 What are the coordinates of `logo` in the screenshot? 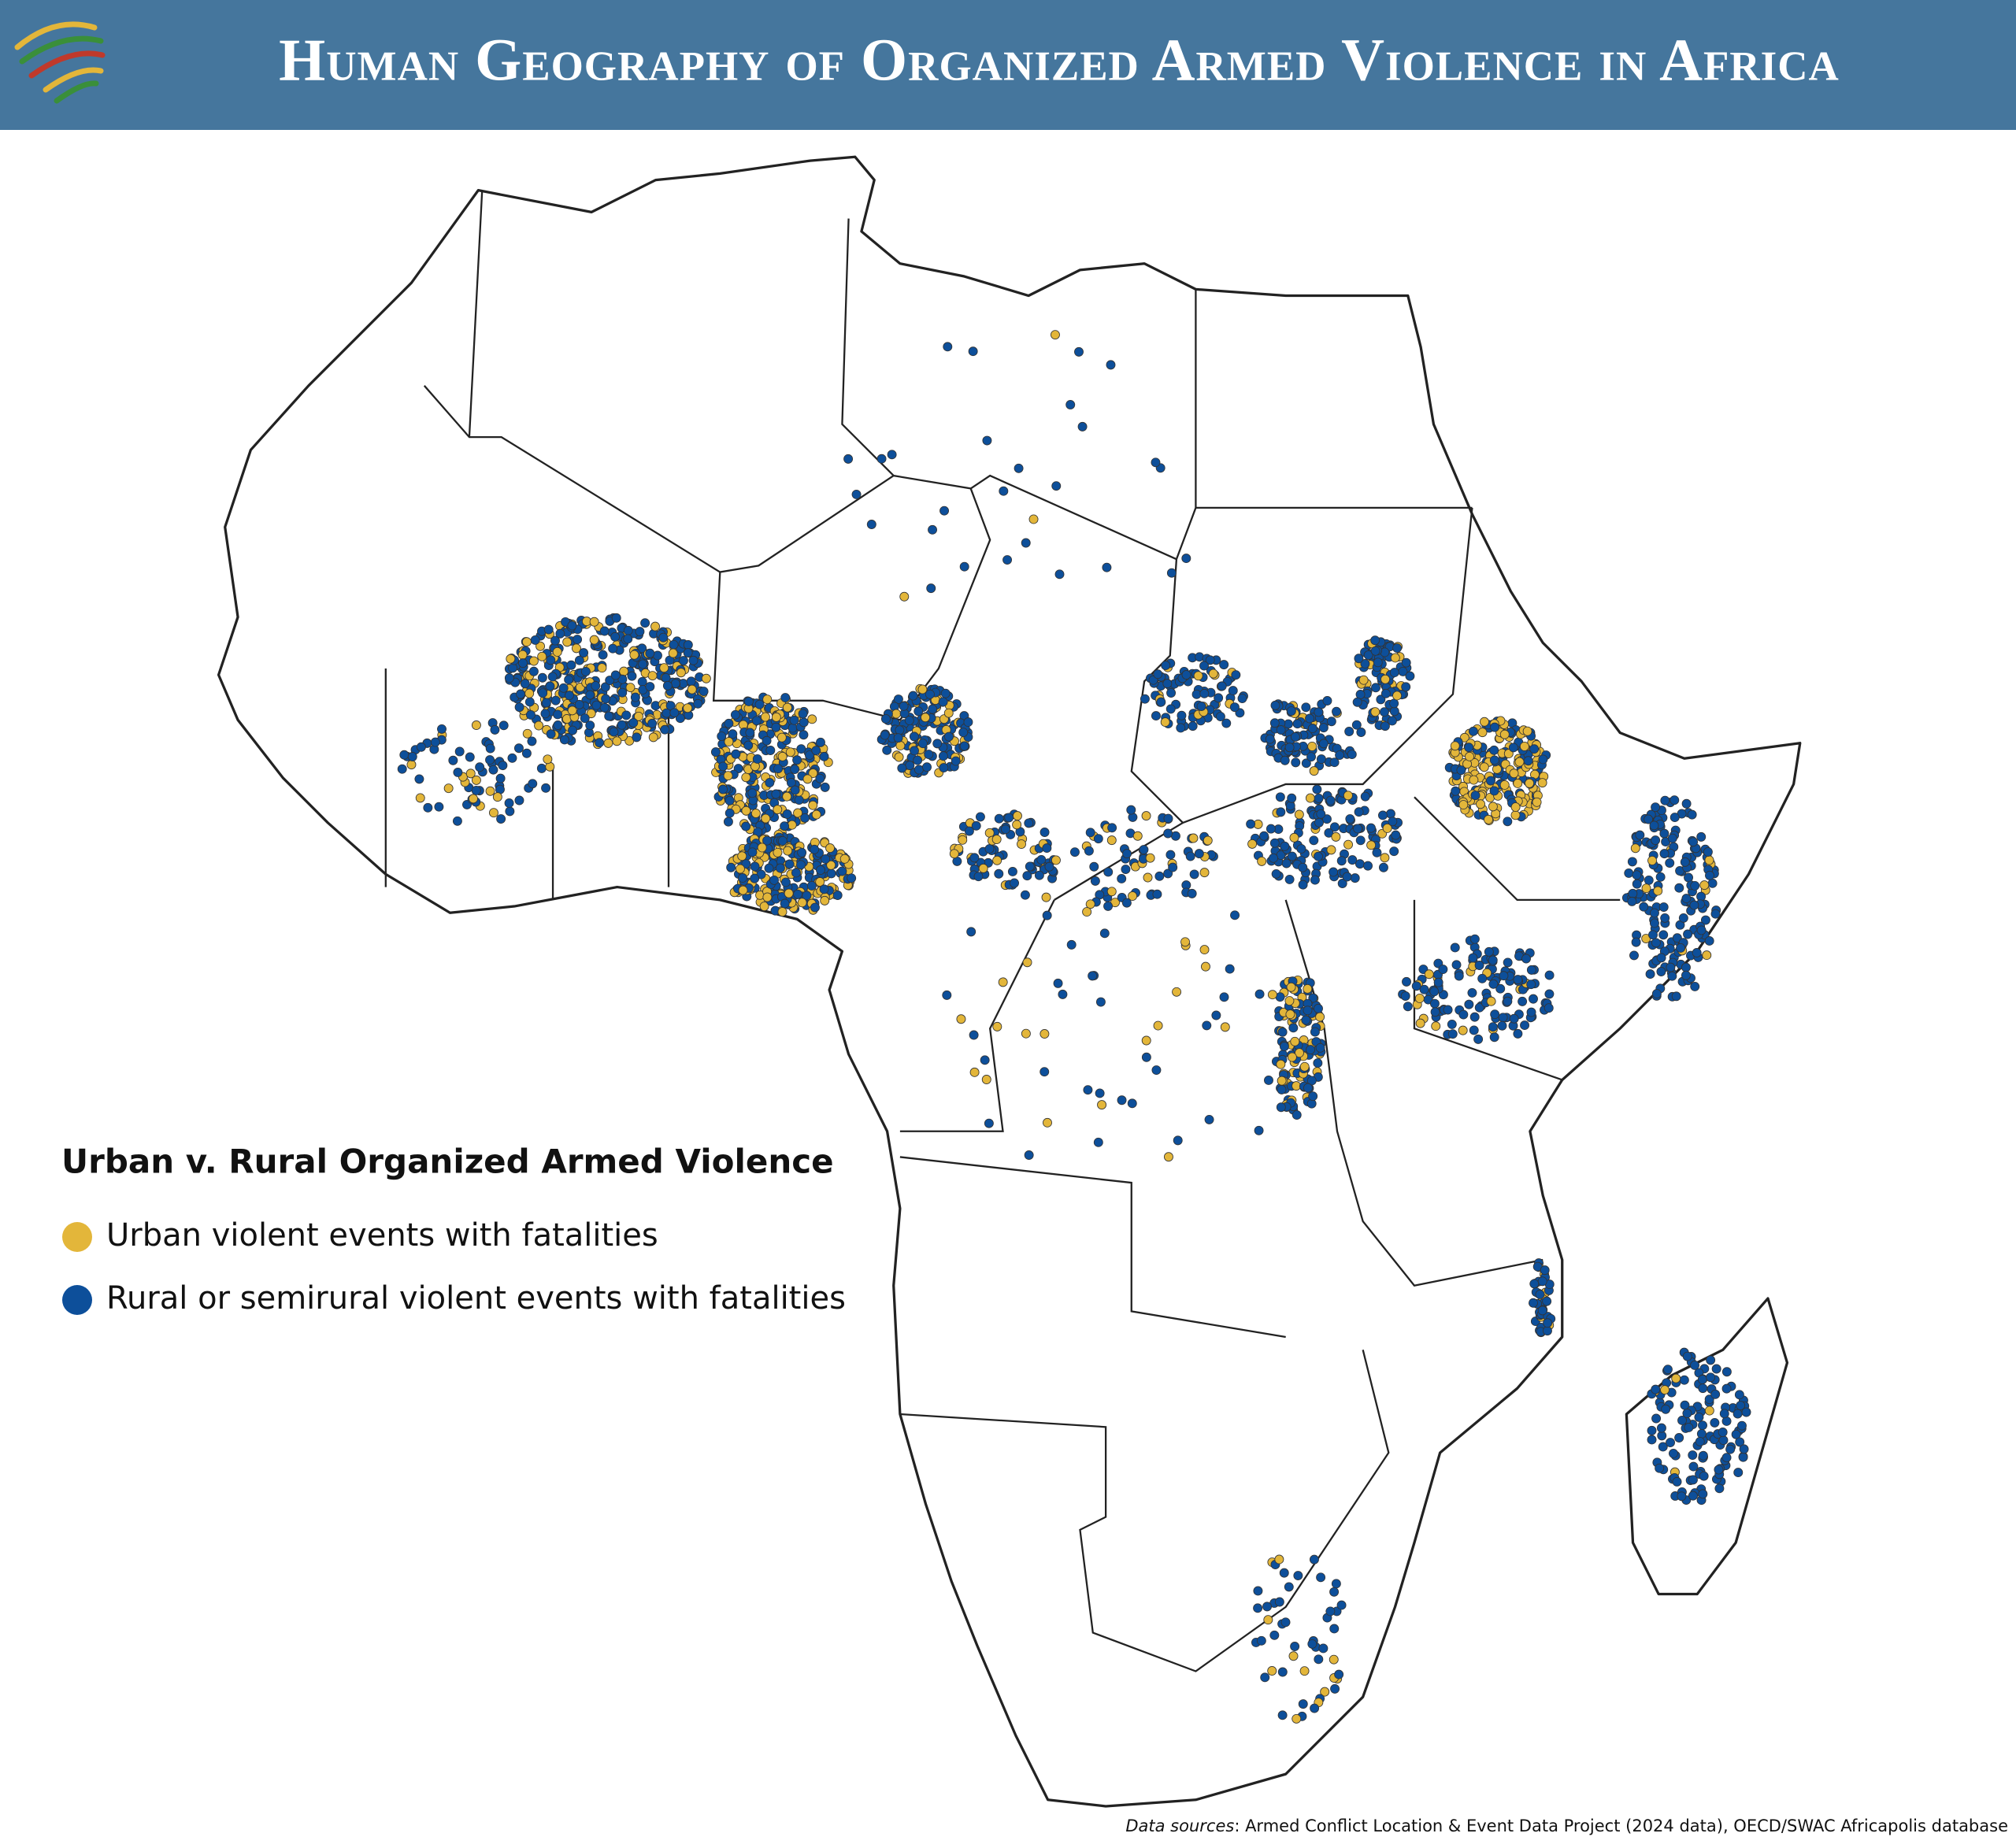 It's located at (60, 63).